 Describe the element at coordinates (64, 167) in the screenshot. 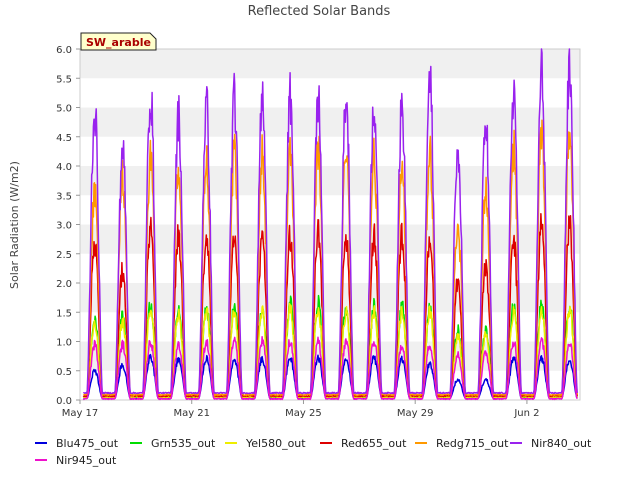

I see `y-tick-label: 4.0` at that location.